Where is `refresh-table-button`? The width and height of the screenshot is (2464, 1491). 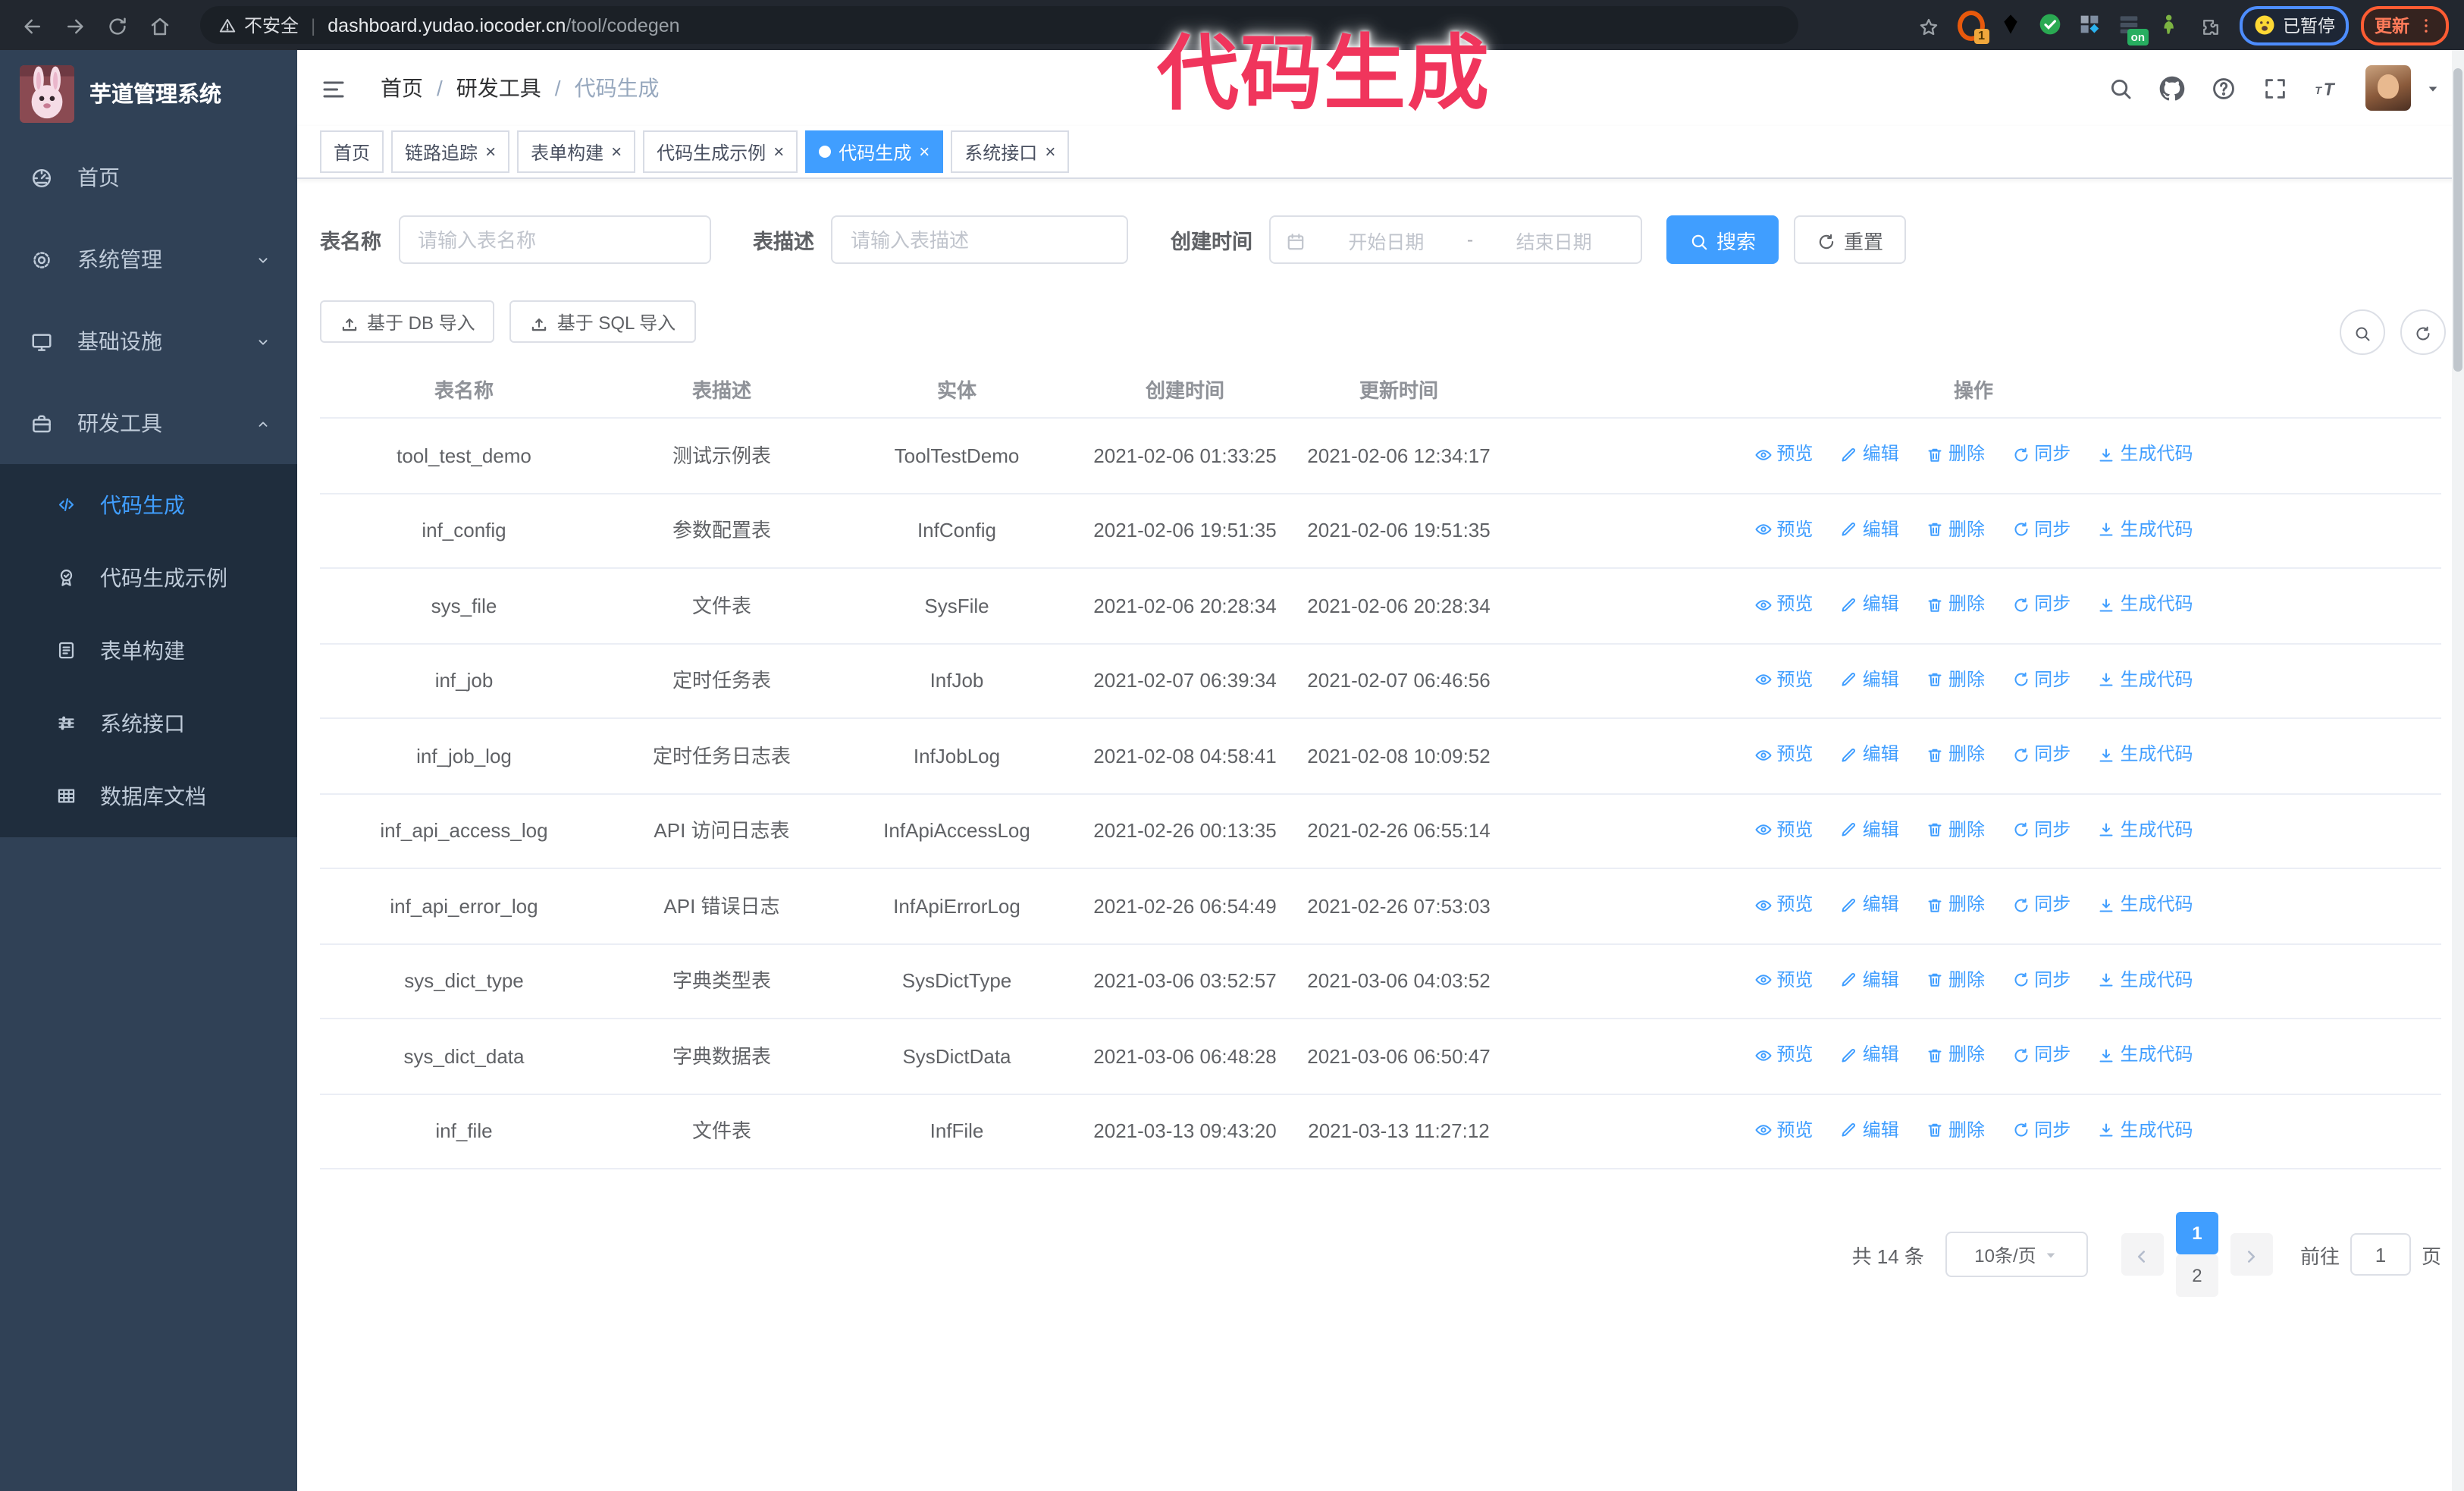
refresh-table-button is located at coordinates (2423, 332).